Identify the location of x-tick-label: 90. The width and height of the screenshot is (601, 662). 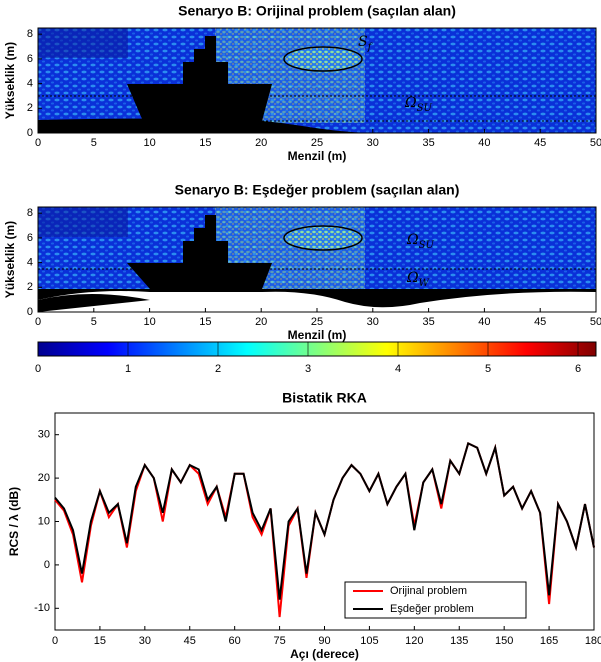
(324, 641).